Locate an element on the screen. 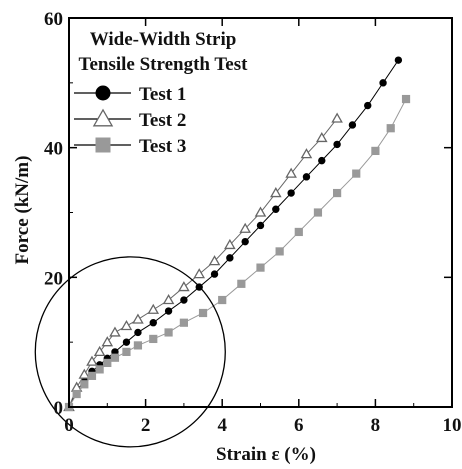 This screenshot has height=469, width=462. y-tick-label-20: 20 is located at coordinates (53, 278).